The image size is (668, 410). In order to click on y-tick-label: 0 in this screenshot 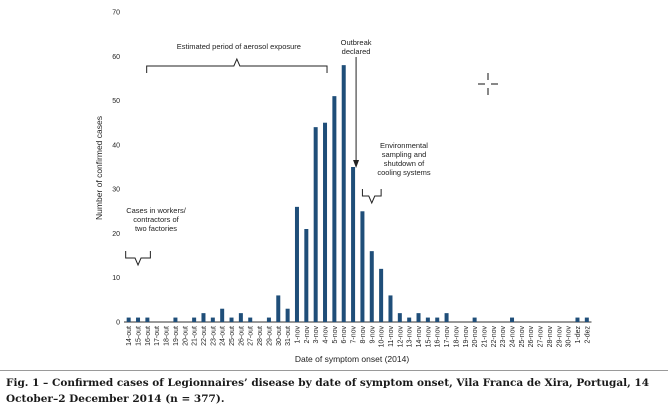, I will do `click(118, 323)`.